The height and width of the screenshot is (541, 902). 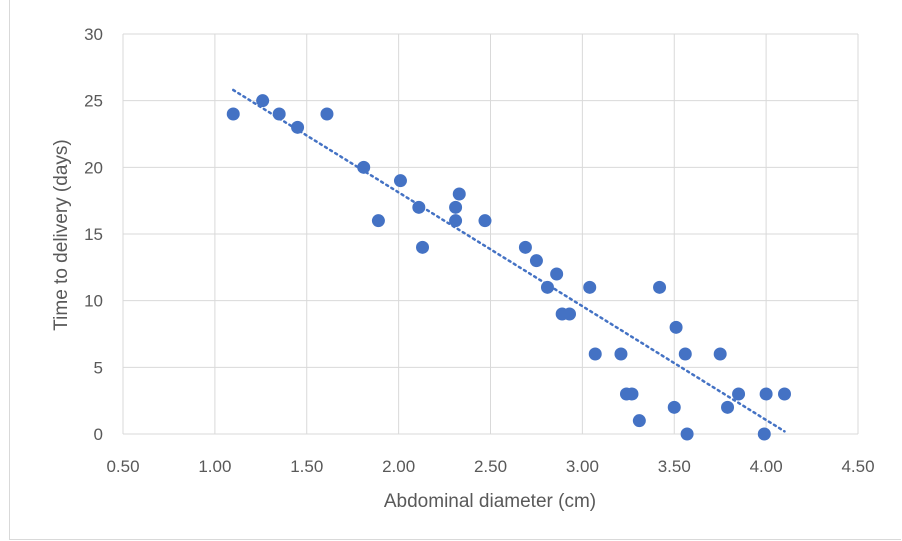 What do you see at coordinates (582, 466) in the screenshot?
I see `x-tick-label: 3.00` at bounding box center [582, 466].